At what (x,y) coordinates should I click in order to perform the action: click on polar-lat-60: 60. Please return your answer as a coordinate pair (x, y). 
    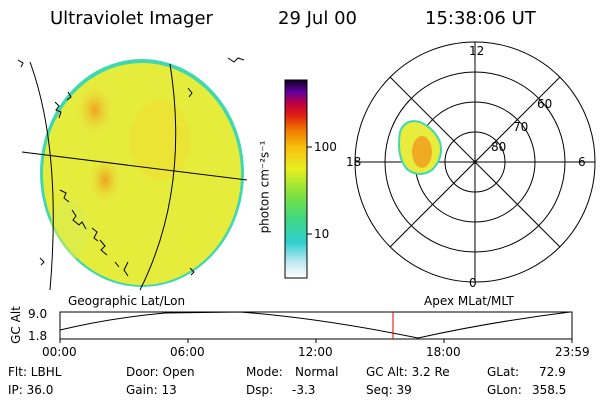
    Looking at the image, I should click on (545, 104).